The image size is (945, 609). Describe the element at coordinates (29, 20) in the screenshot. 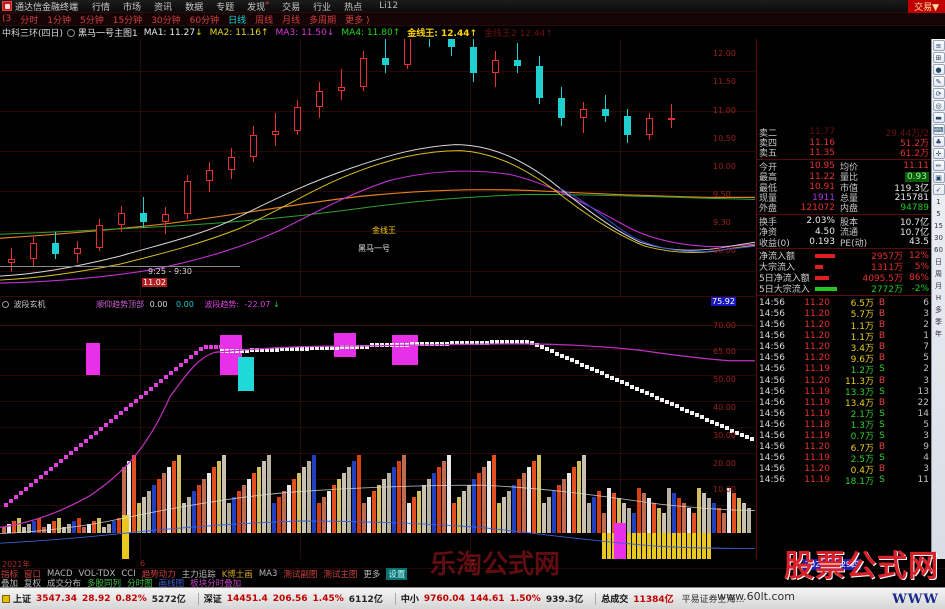

I see `period-item-fenshi: 分时` at that location.